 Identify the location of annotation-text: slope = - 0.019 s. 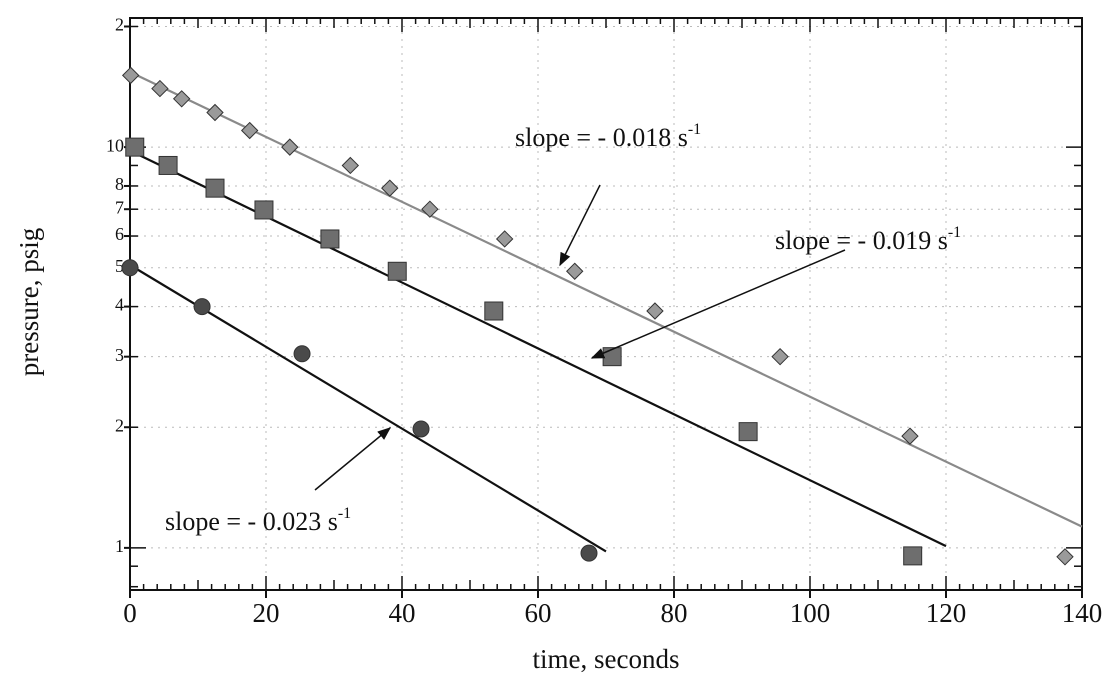
(861, 240).